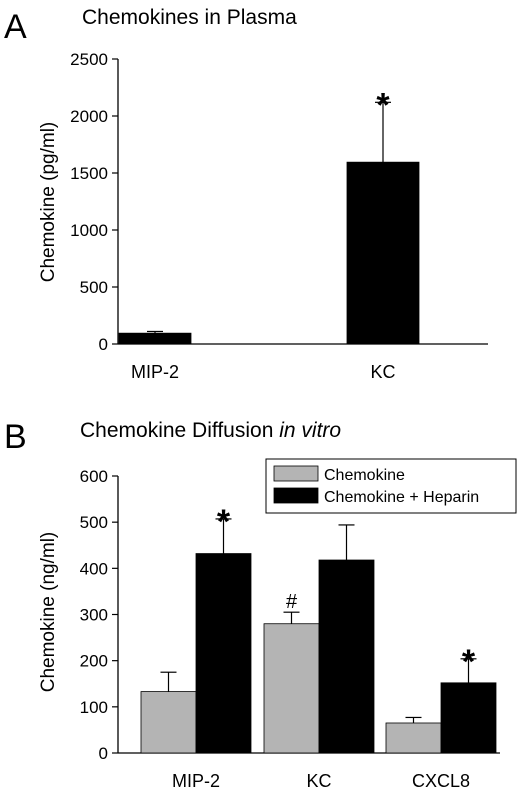 The image size is (520, 793). I want to click on panel-b-y-tick-label: 400, so click(94, 568).